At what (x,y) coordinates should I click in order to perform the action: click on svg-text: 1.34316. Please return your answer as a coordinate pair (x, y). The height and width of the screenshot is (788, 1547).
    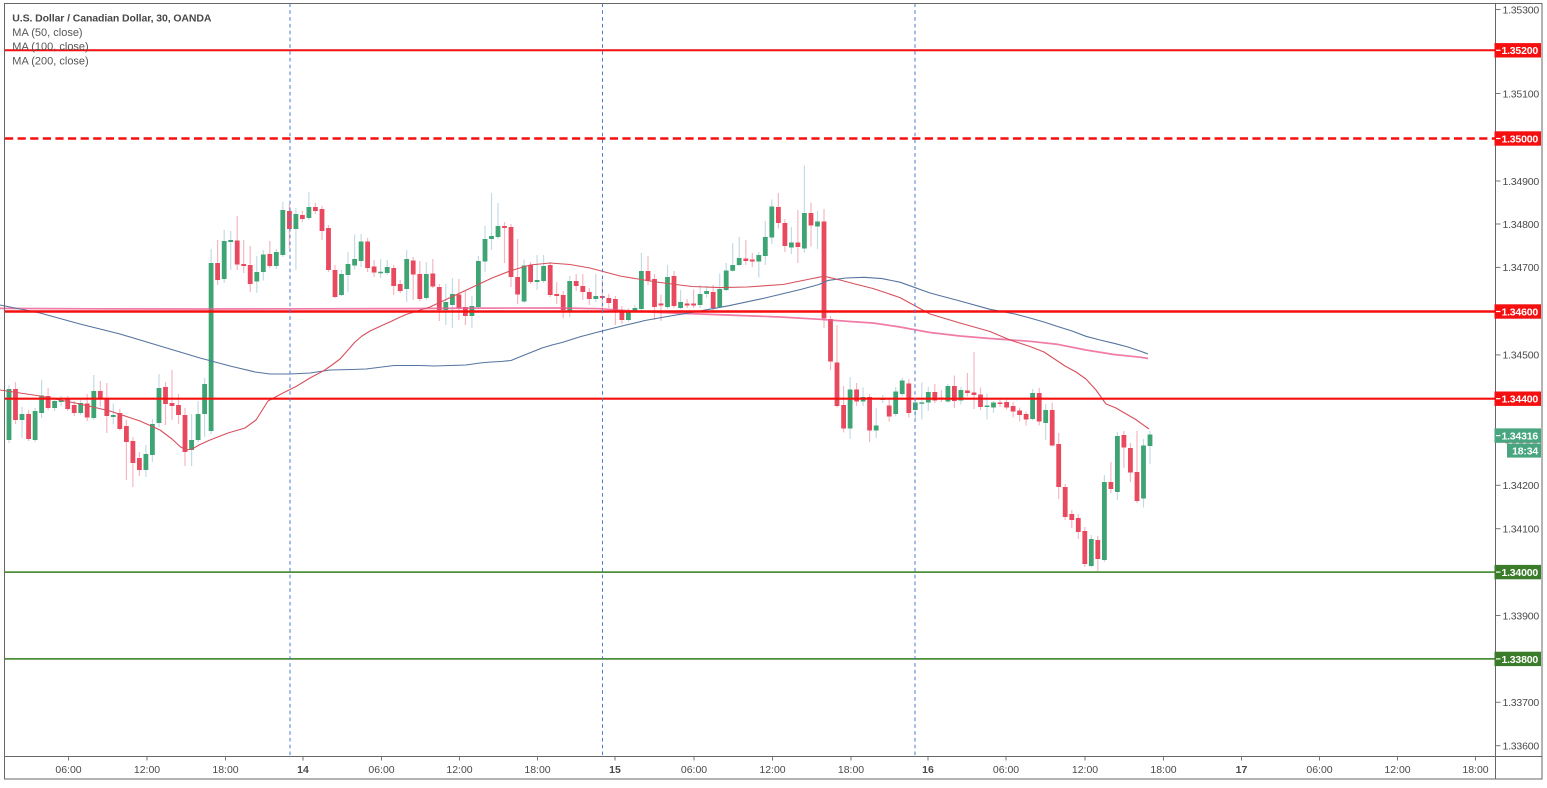
    Looking at the image, I should click on (1519, 437).